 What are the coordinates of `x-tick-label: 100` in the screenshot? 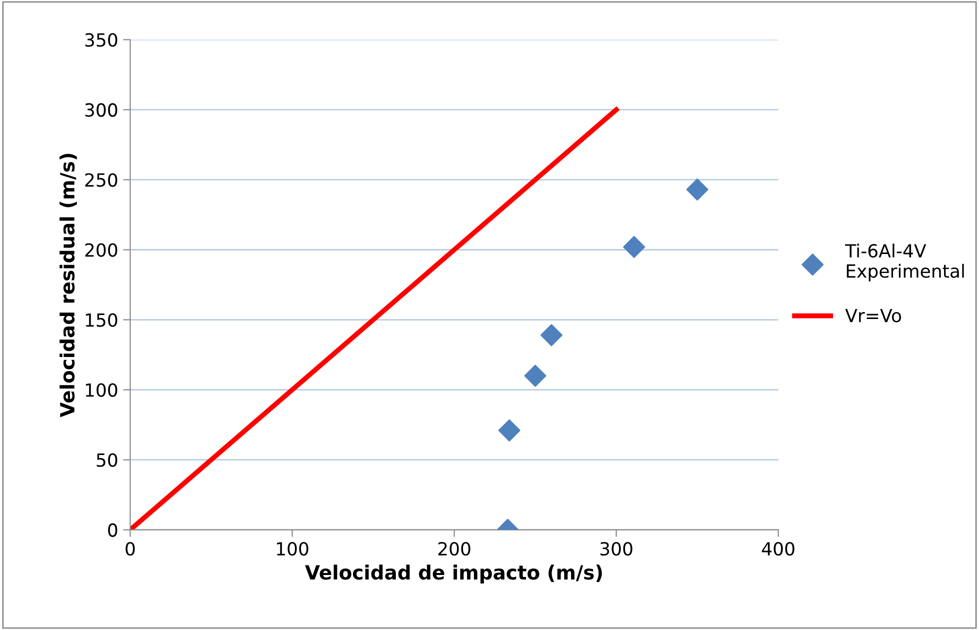 It's located at (292, 549).